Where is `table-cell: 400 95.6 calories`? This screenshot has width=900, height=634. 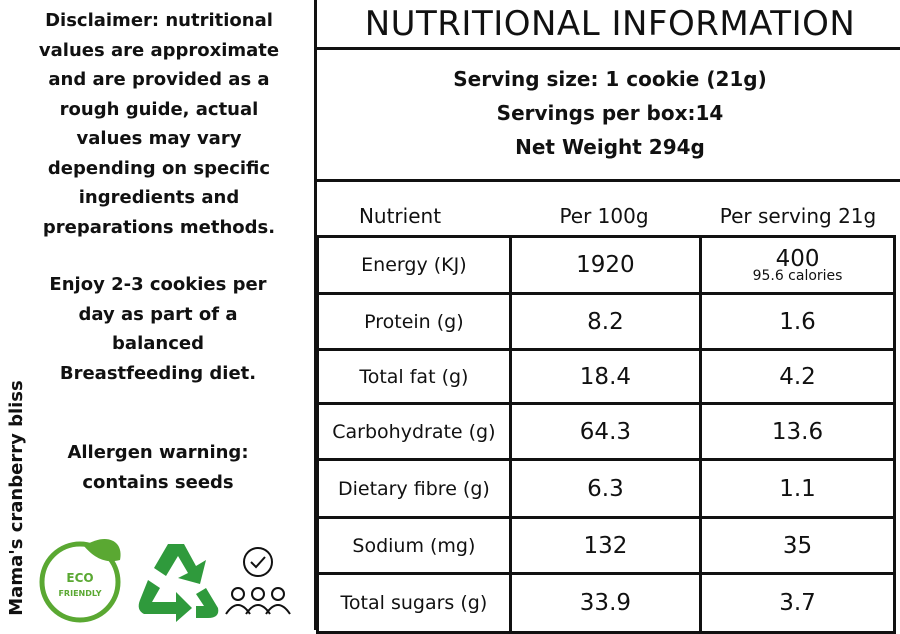 table-cell: 400 95.6 calories is located at coordinates (797, 265).